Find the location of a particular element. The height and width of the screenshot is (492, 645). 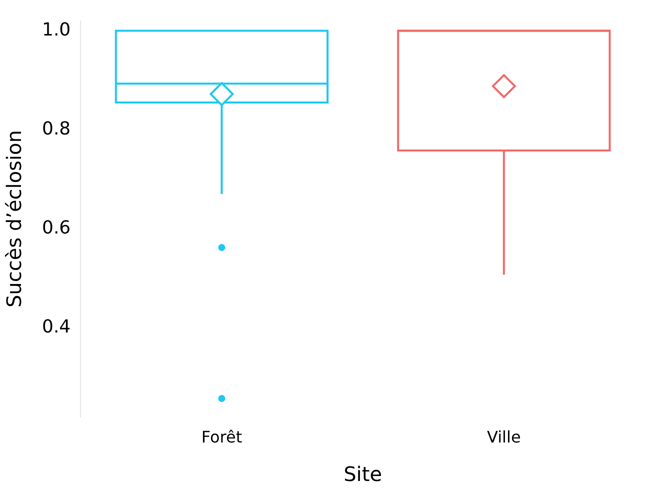

y-tick-label: 1.0 is located at coordinates (56, 29).